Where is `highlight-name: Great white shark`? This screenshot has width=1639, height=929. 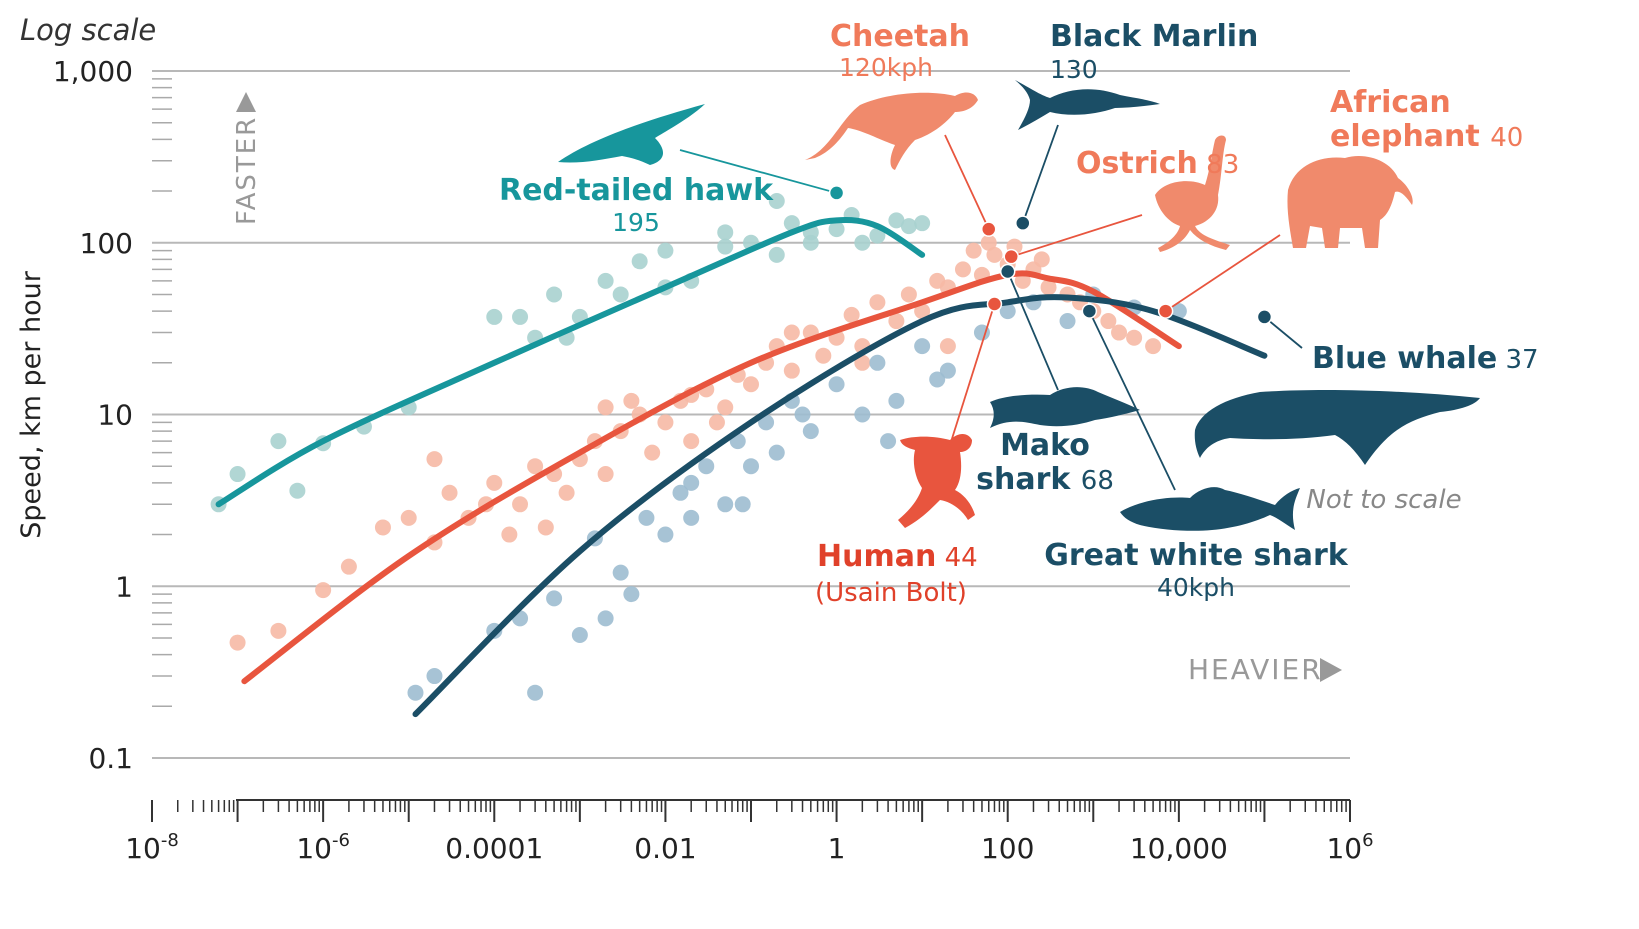 highlight-name: Great white shark is located at coordinates (1196, 555).